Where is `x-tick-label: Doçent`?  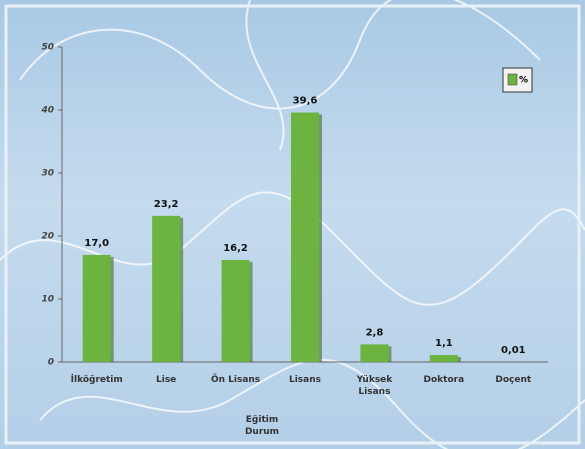
x-tick-label: Doçent is located at coordinates (513, 380).